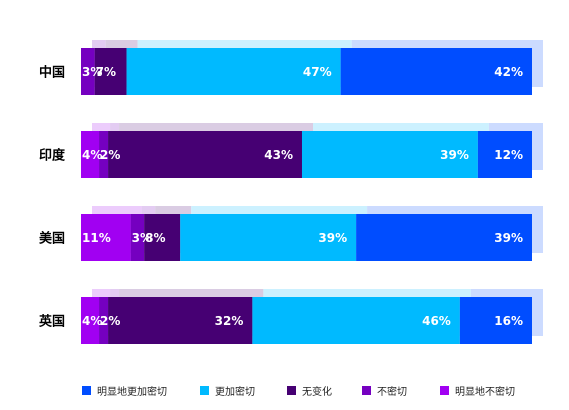 This screenshot has height=410, width=569. Describe the element at coordinates (298, 391) in the screenshot. I see `legend: 明显地更加密切 更加密切 无变化 不密切 明显地不密切` at that location.